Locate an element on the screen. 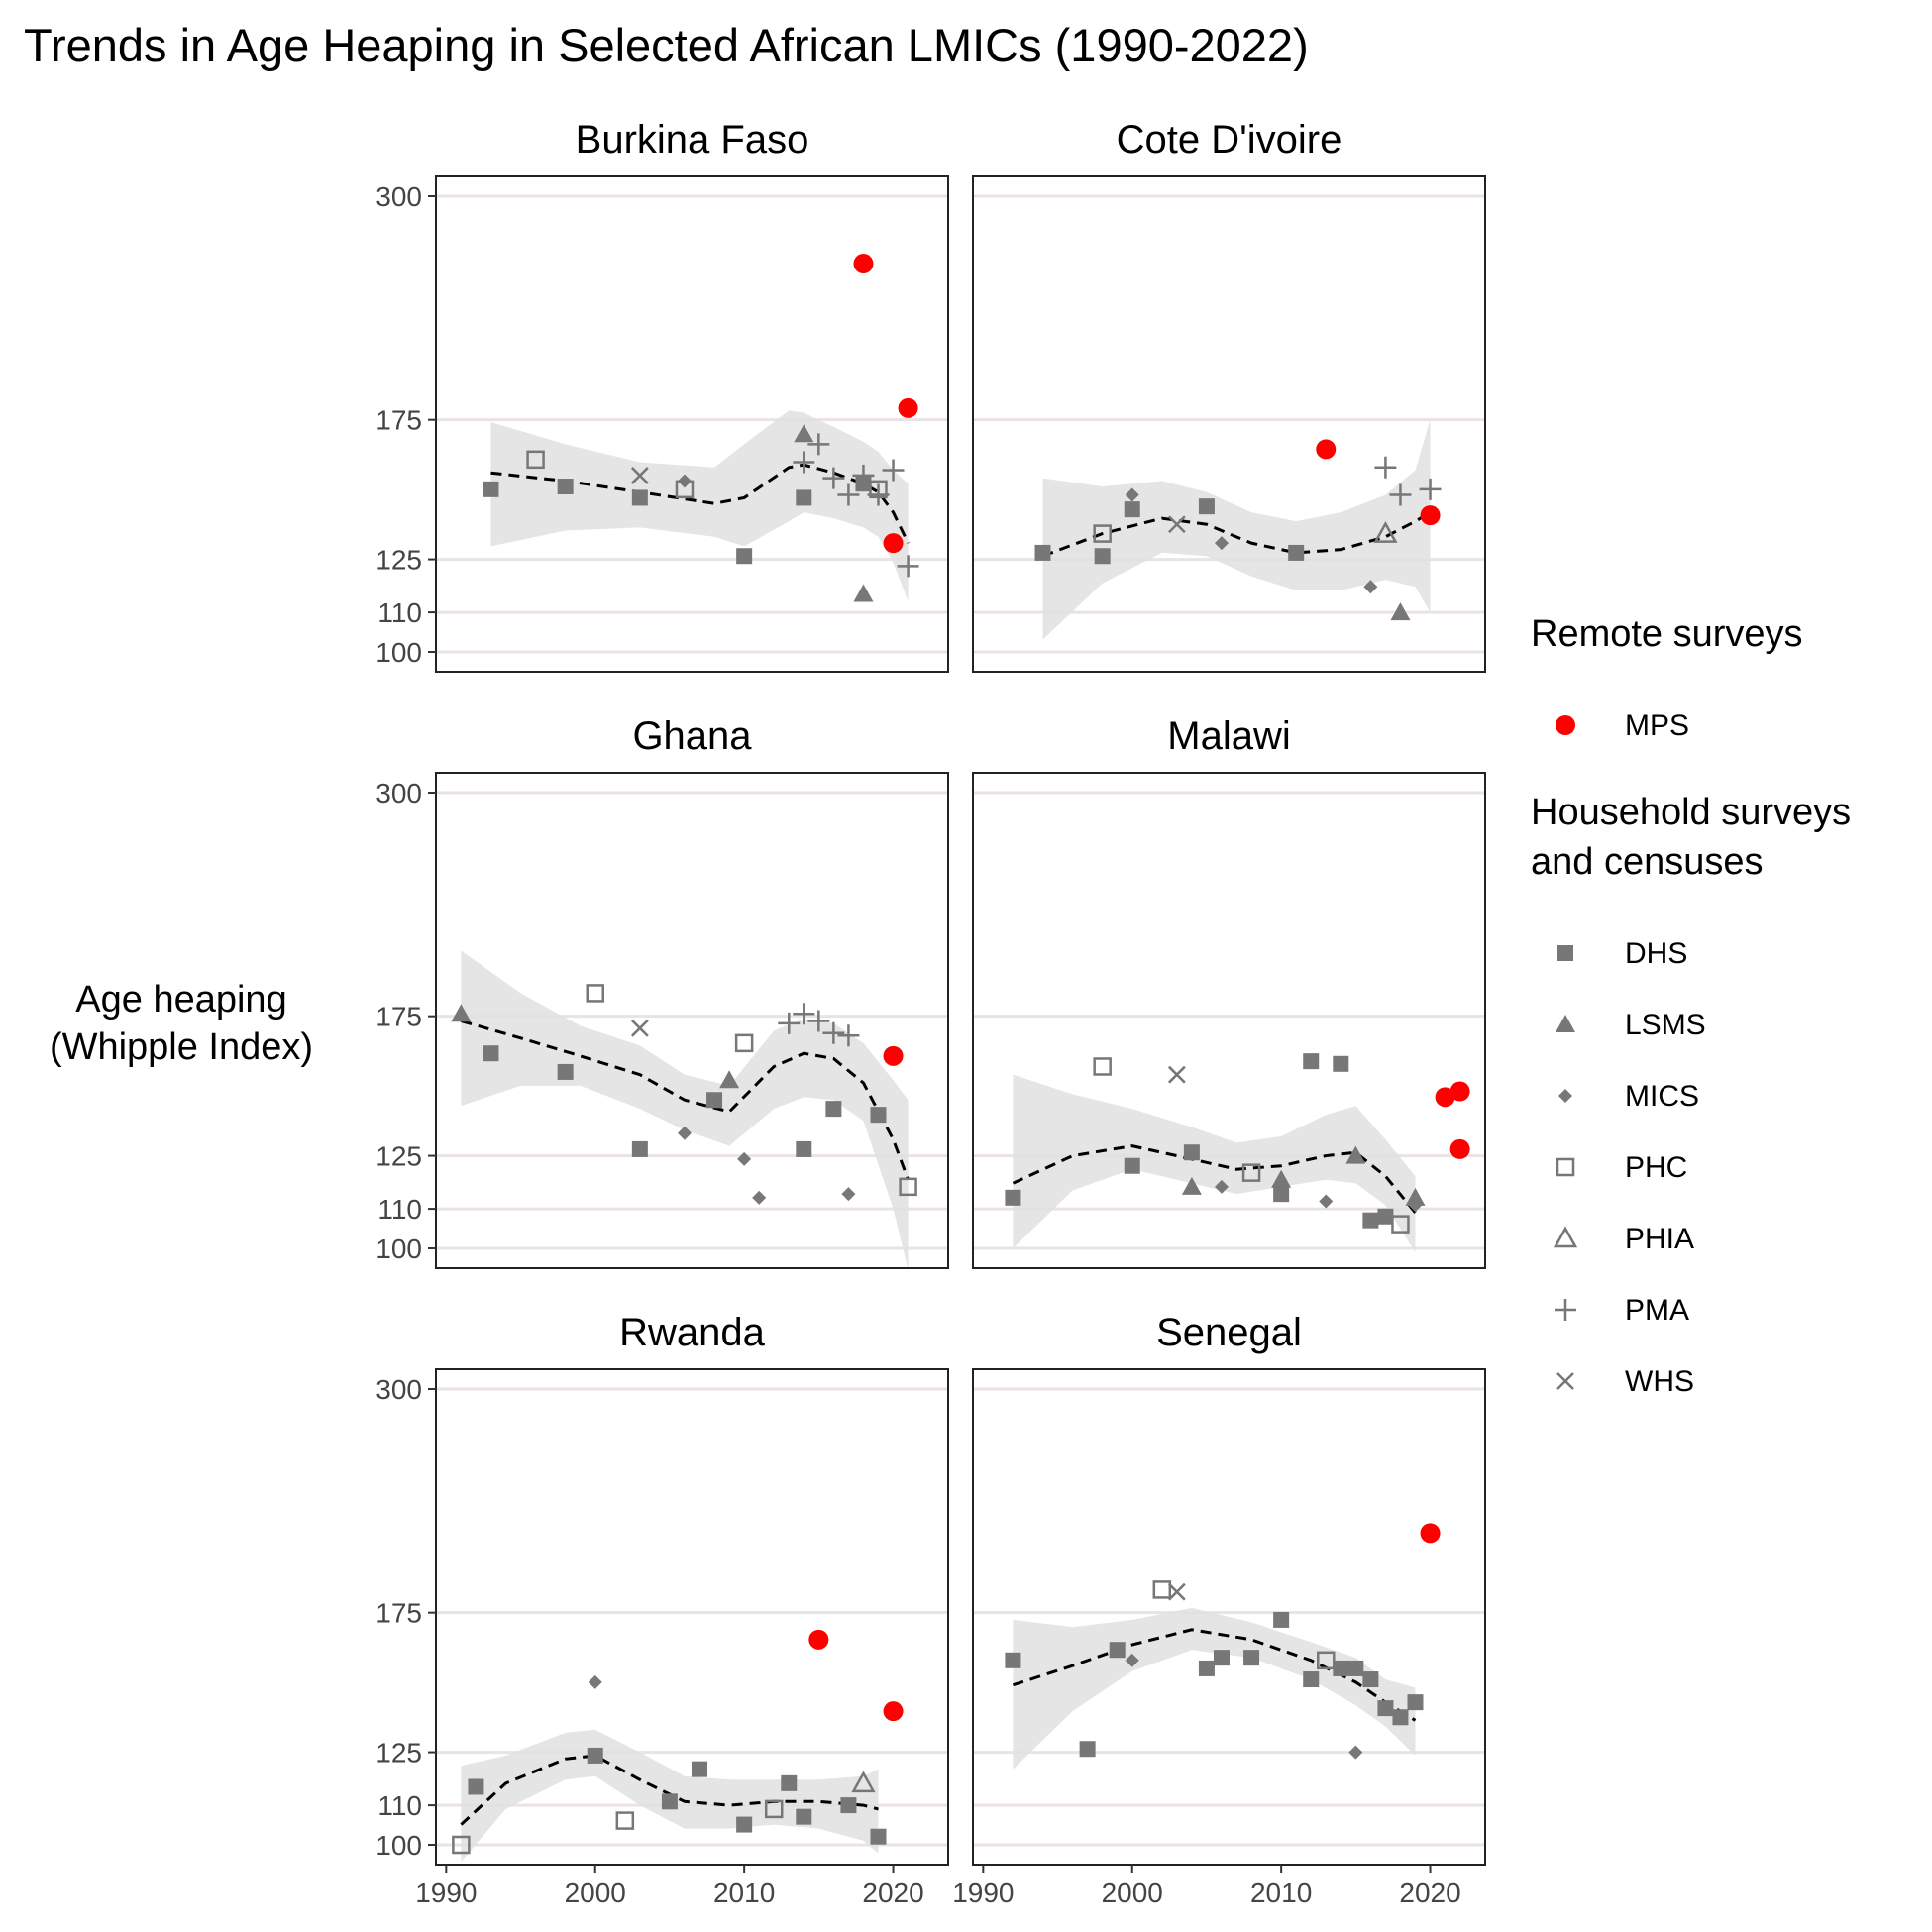 The height and width of the screenshot is (1932, 1932). panel-ghana: Ghana 100 110 125 175 300 is located at coordinates (662, 992).